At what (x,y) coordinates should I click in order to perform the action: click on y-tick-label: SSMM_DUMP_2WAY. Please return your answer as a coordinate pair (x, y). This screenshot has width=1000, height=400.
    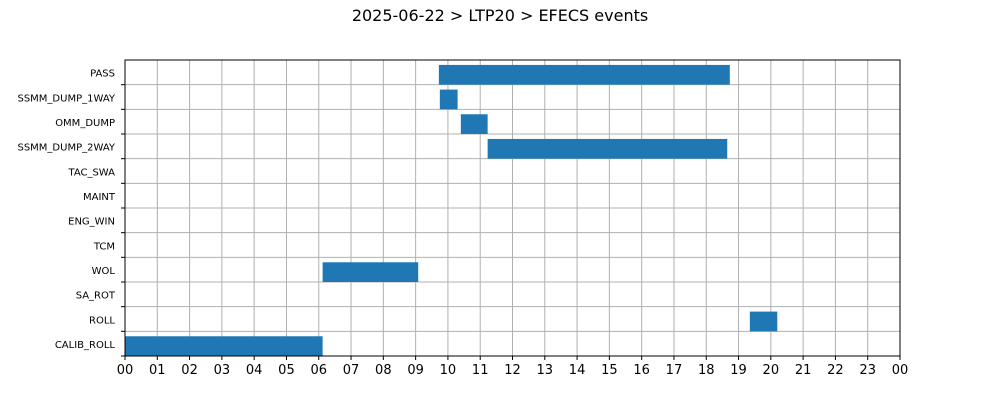
    Looking at the image, I should click on (66, 148).